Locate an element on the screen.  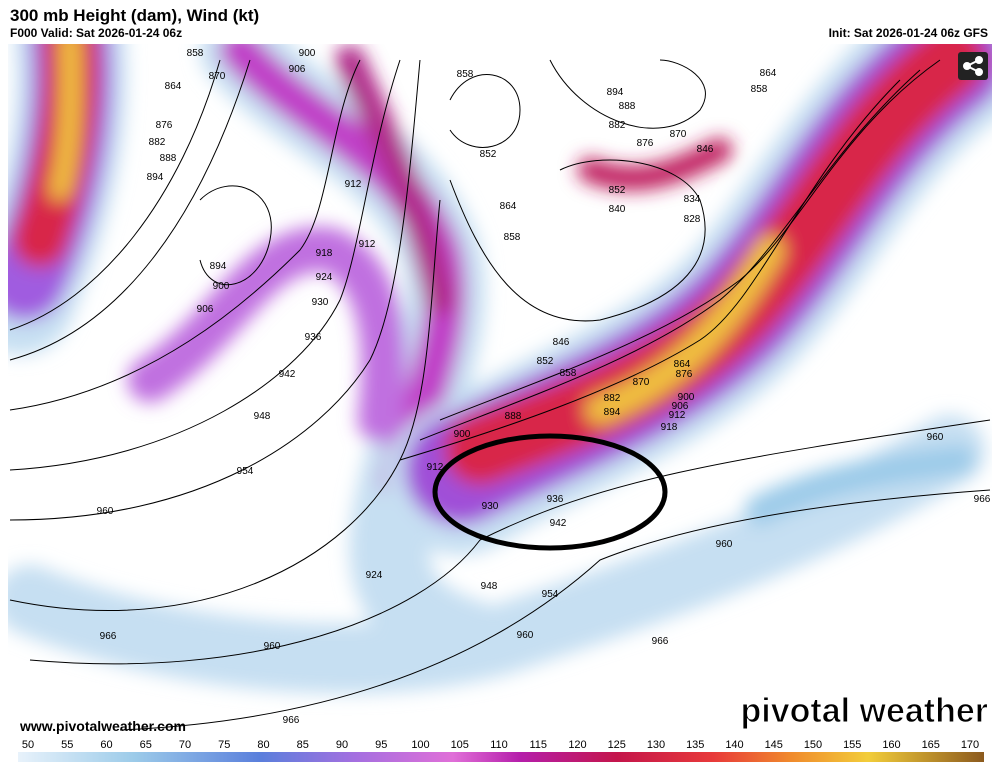
highlight-ellipse is located at coordinates (550, 492).